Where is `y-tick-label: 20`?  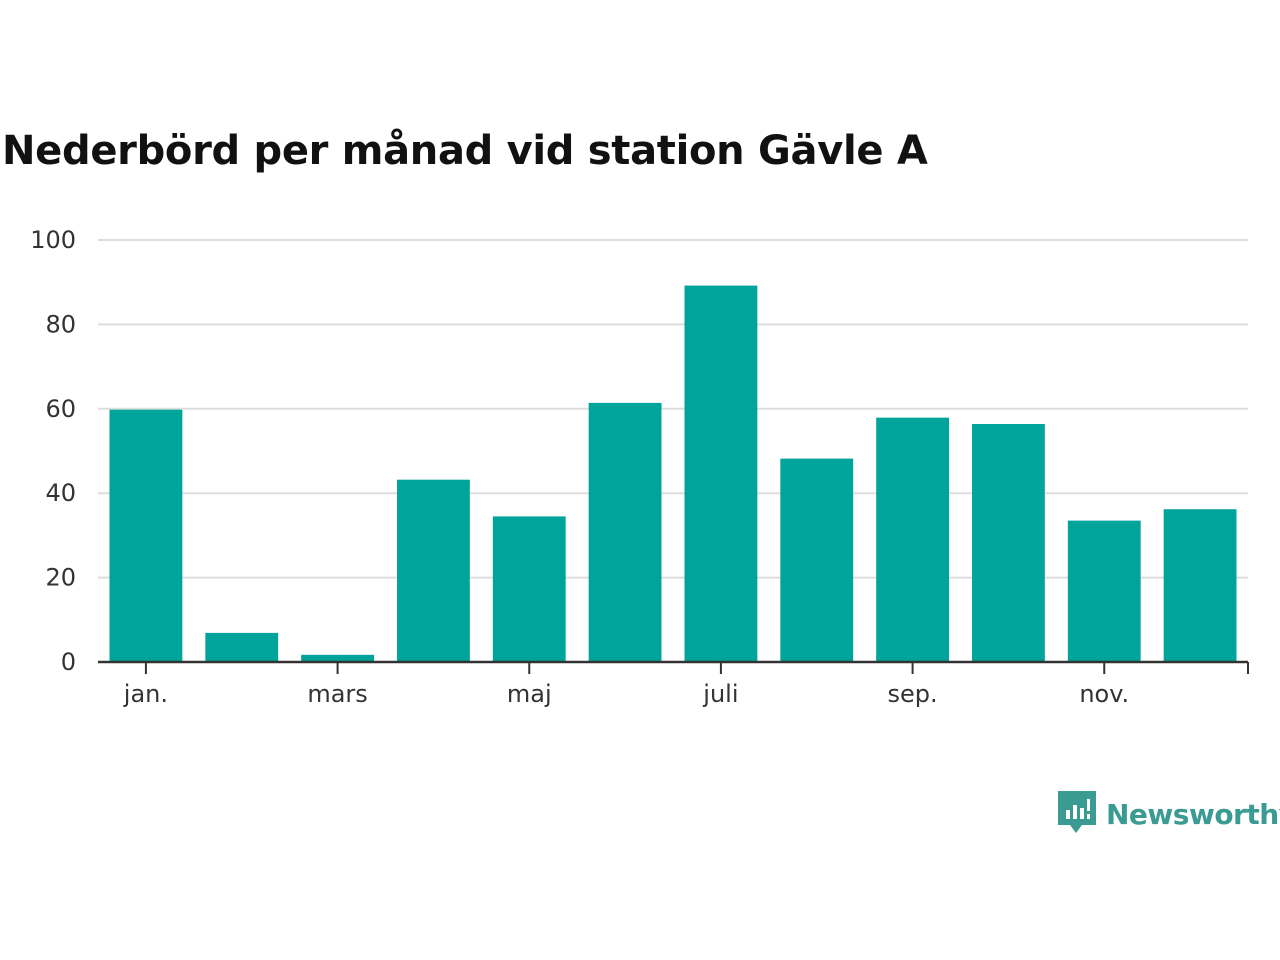
y-tick-label: 20 is located at coordinates (60, 578).